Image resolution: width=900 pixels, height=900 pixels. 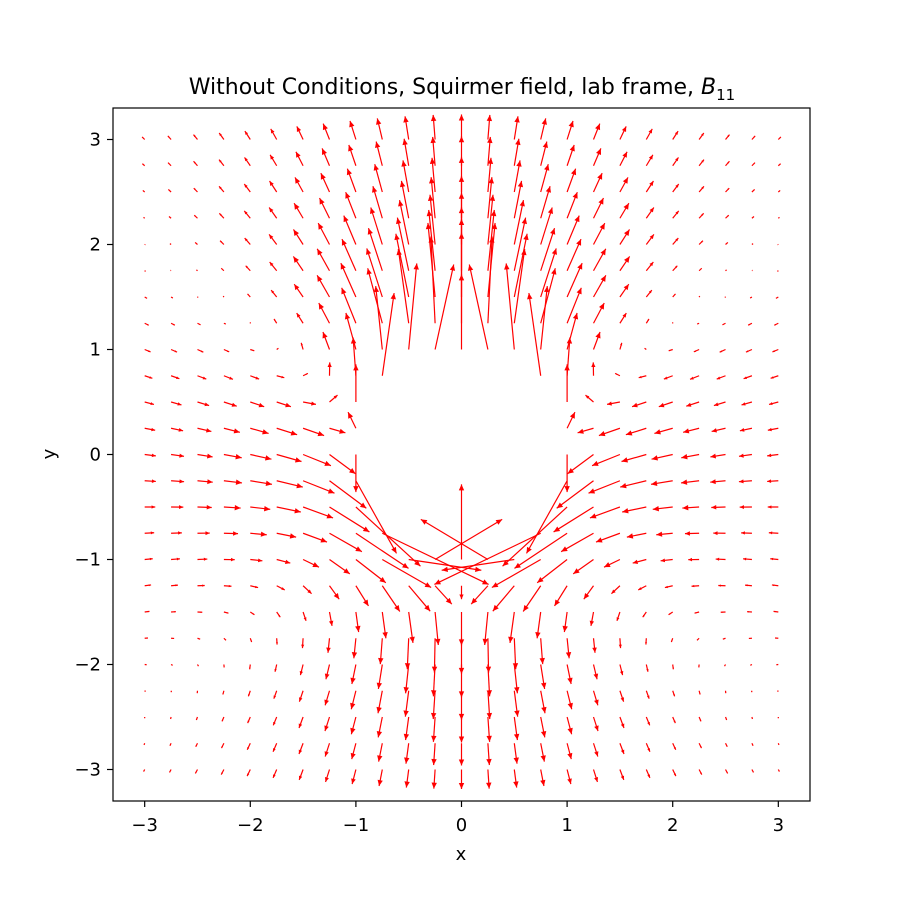 I want to click on y-tick-label: −1, so click(x=87, y=560).